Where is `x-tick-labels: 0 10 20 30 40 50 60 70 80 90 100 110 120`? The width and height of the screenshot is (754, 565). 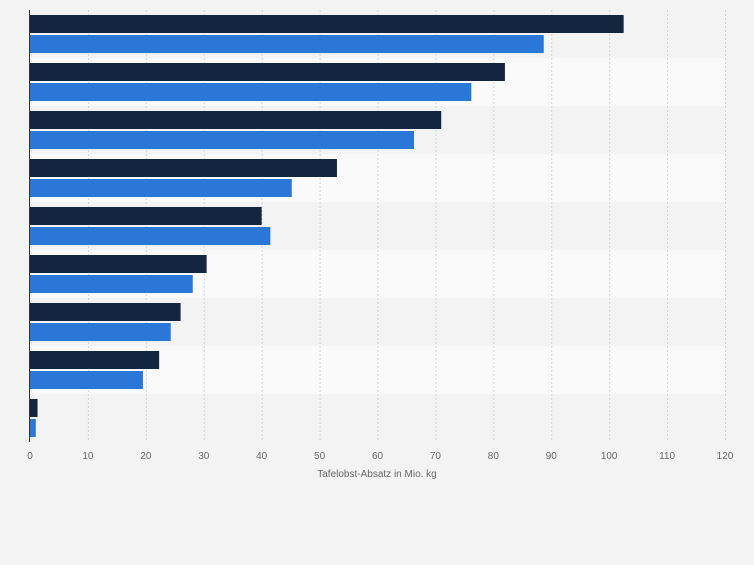 x-tick-labels: 0 10 20 30 40 50 60 70 80 90 100 110 120 is located at coordinates (380, 456).